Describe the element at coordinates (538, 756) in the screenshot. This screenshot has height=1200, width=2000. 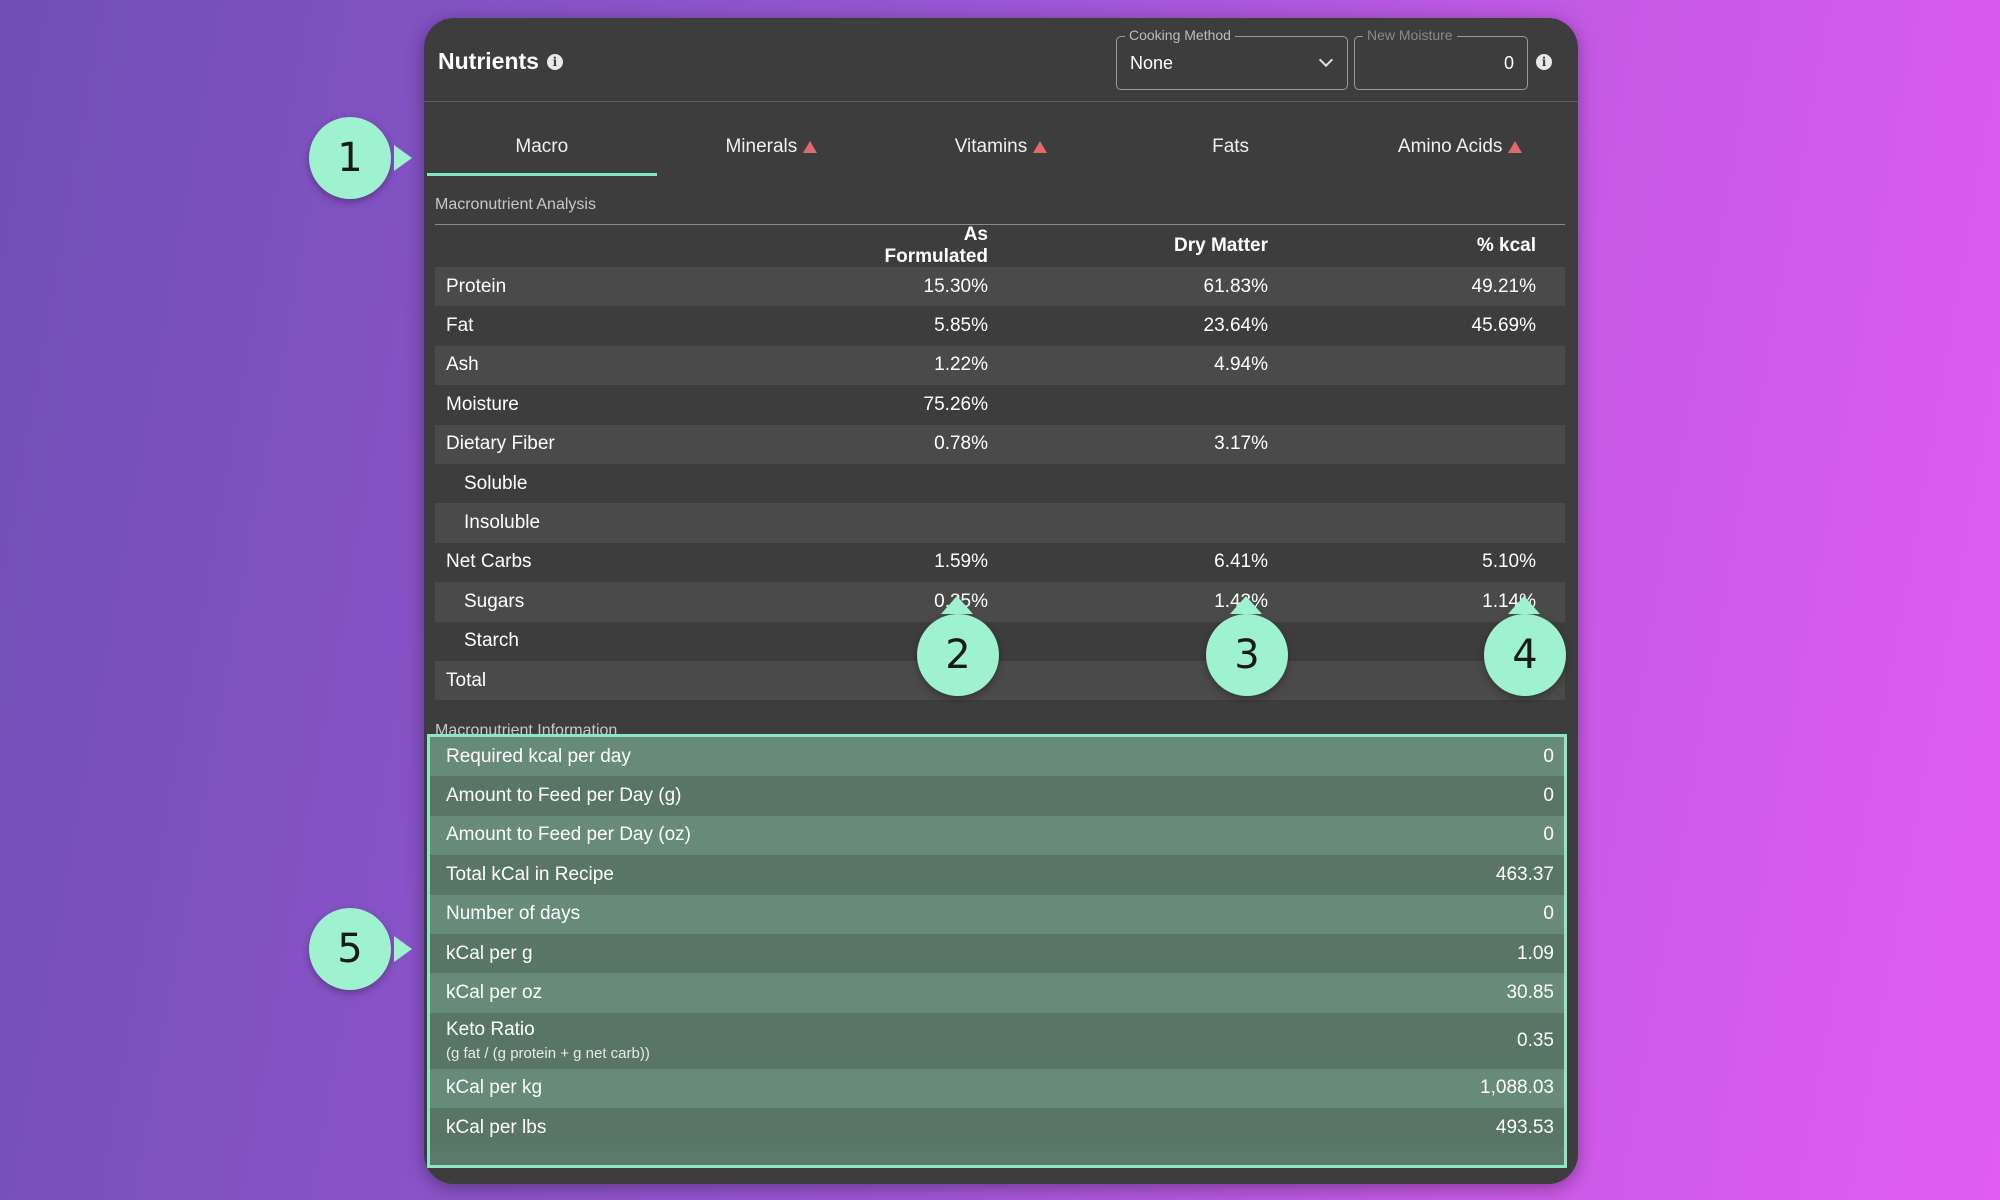
I see `info-label: Required kcal per day` at that location.